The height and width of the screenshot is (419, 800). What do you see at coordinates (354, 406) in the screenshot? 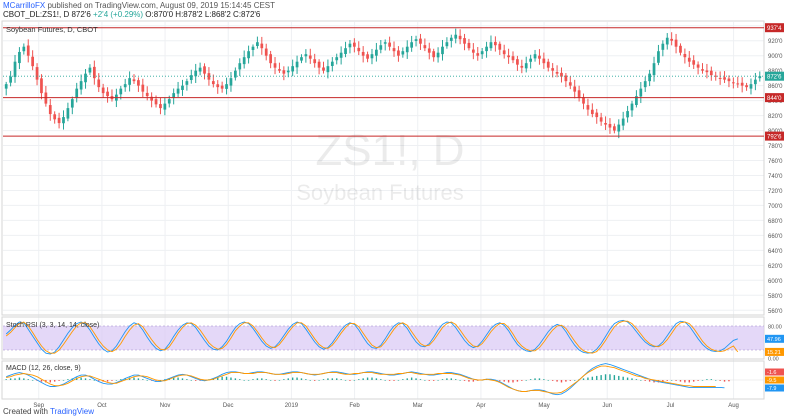
I see `time-tick-label: Feb` at bounding box center [354, 406].